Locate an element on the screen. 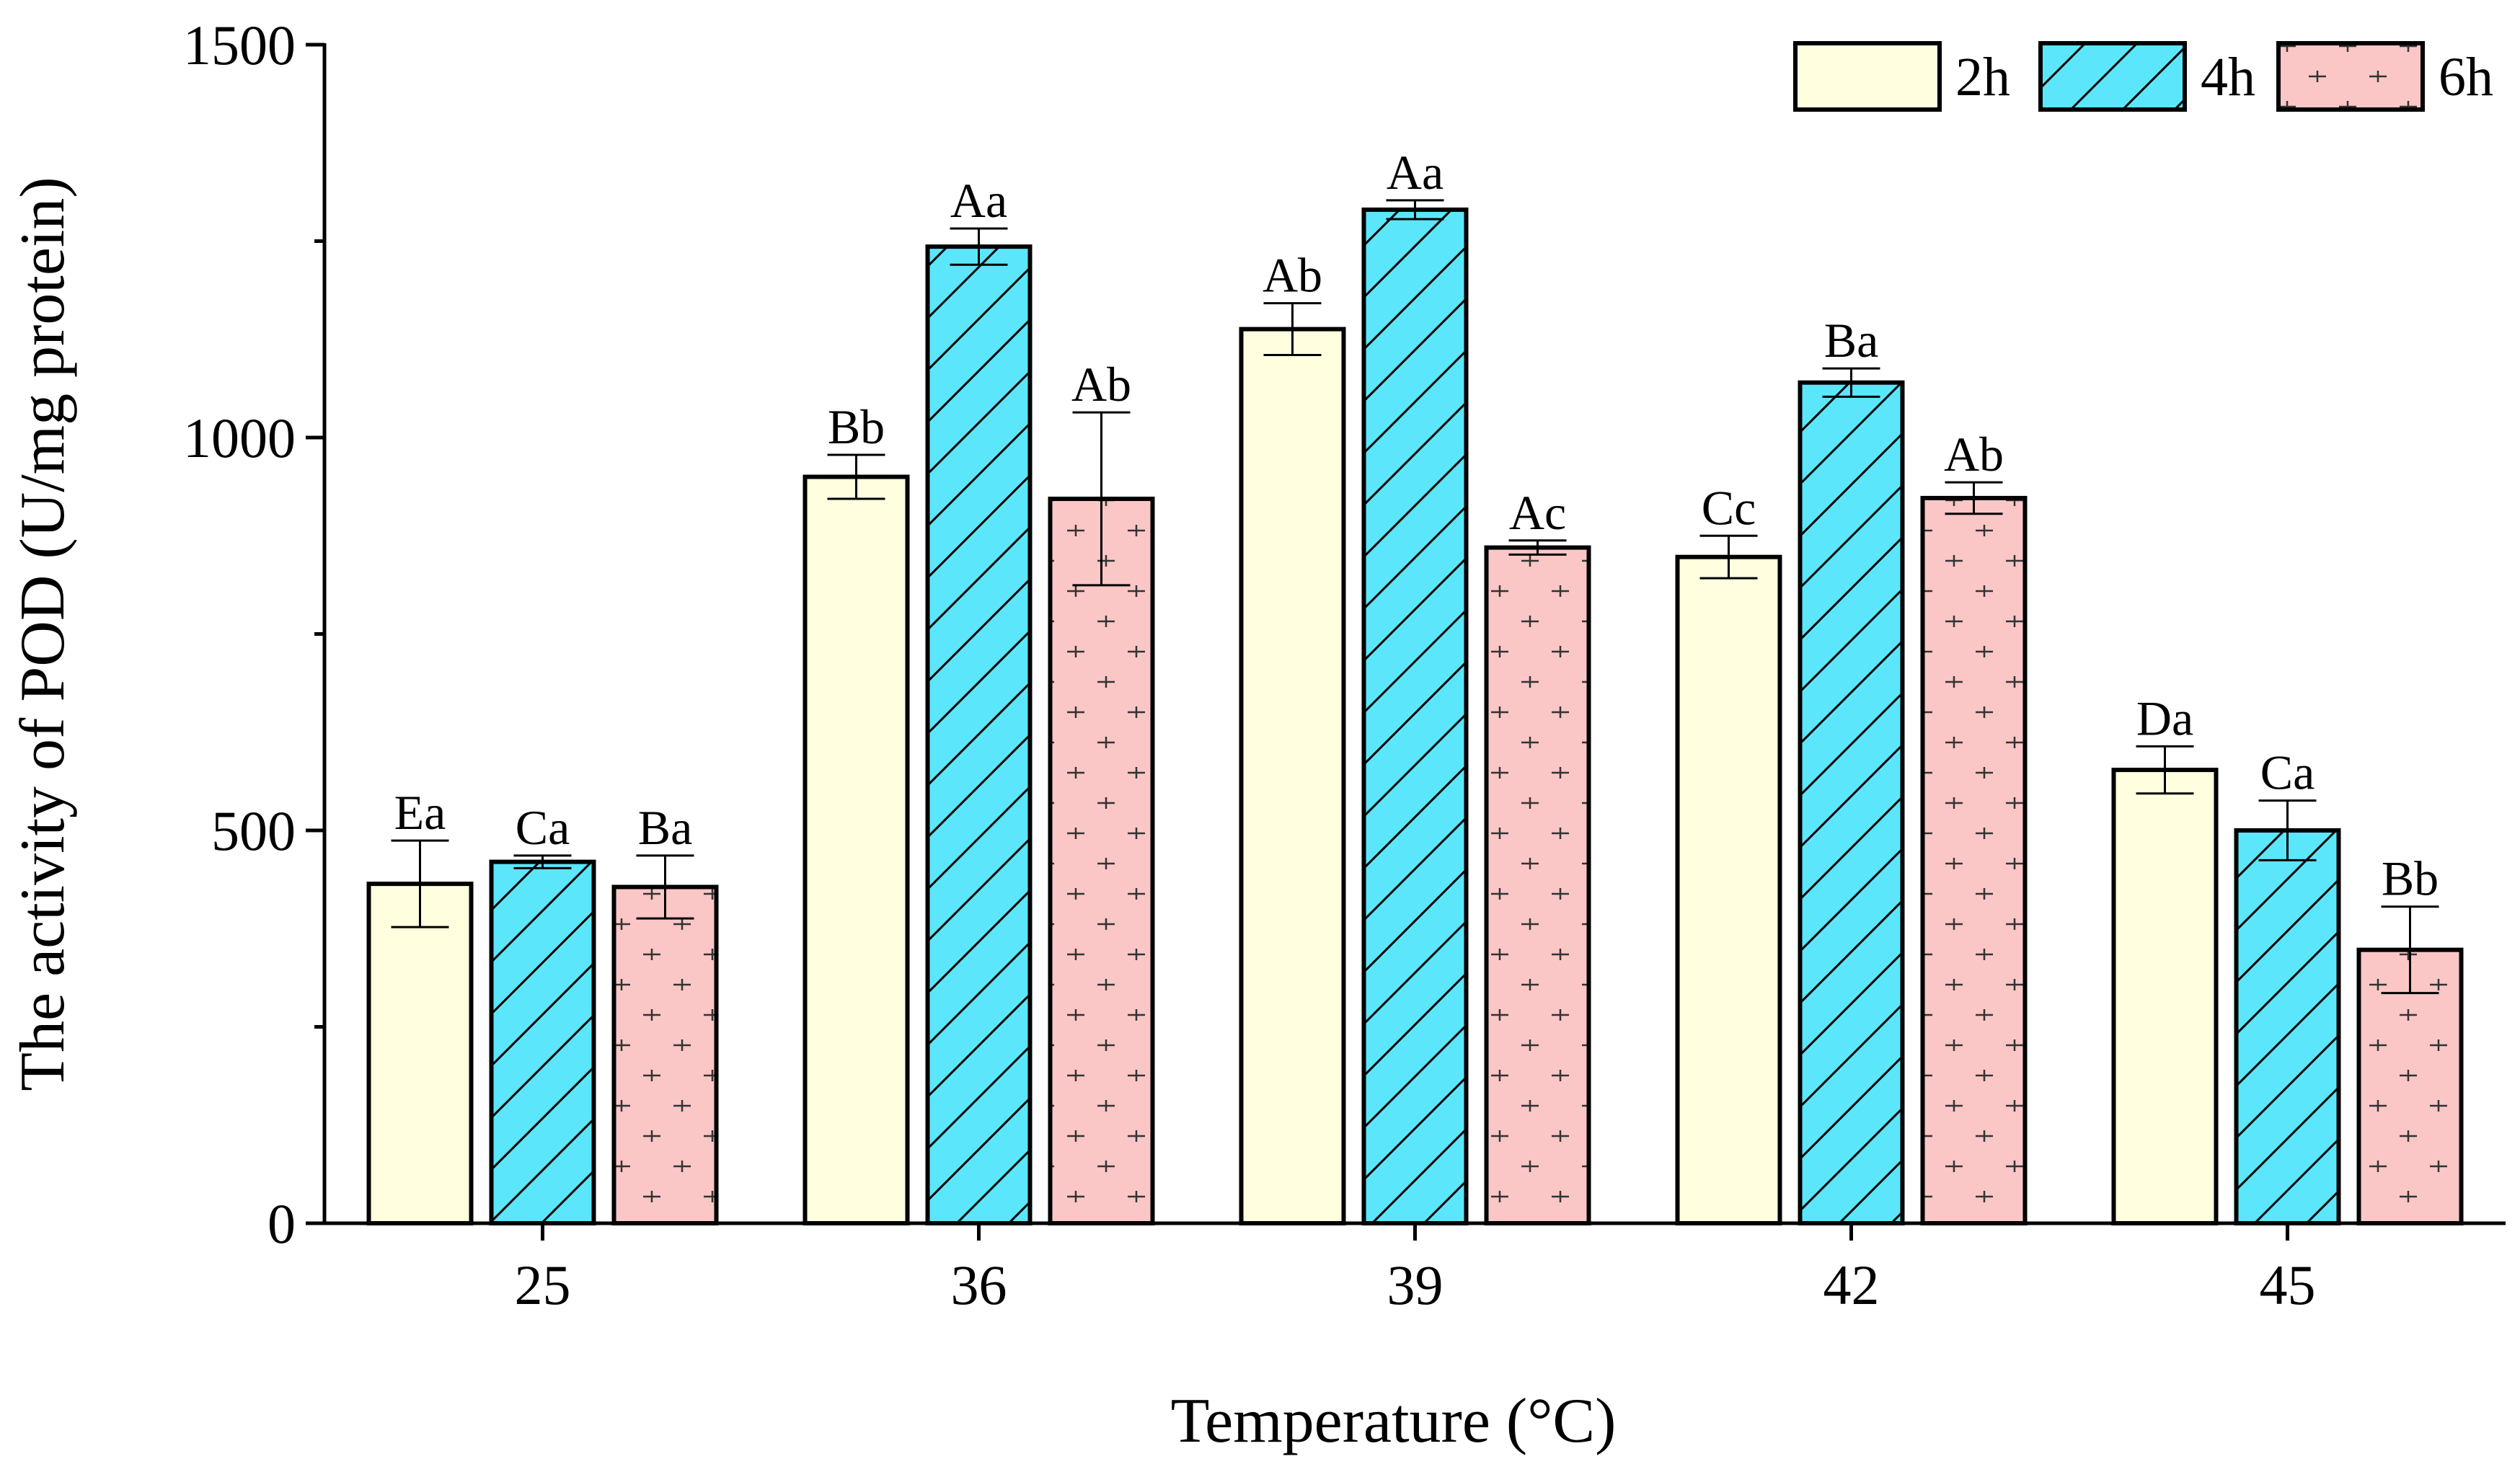  x-tick-label: 36 is located at coordinates (979, 1285).